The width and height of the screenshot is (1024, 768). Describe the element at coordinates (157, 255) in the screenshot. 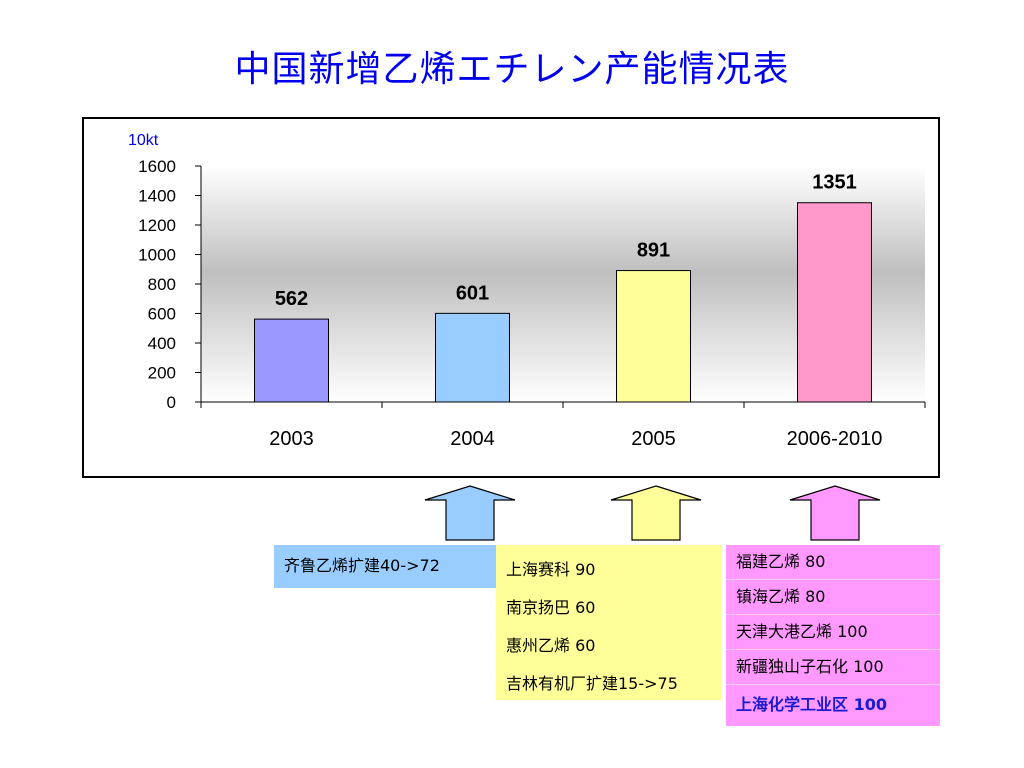

I see `y-tick-label: 1000` at that location.